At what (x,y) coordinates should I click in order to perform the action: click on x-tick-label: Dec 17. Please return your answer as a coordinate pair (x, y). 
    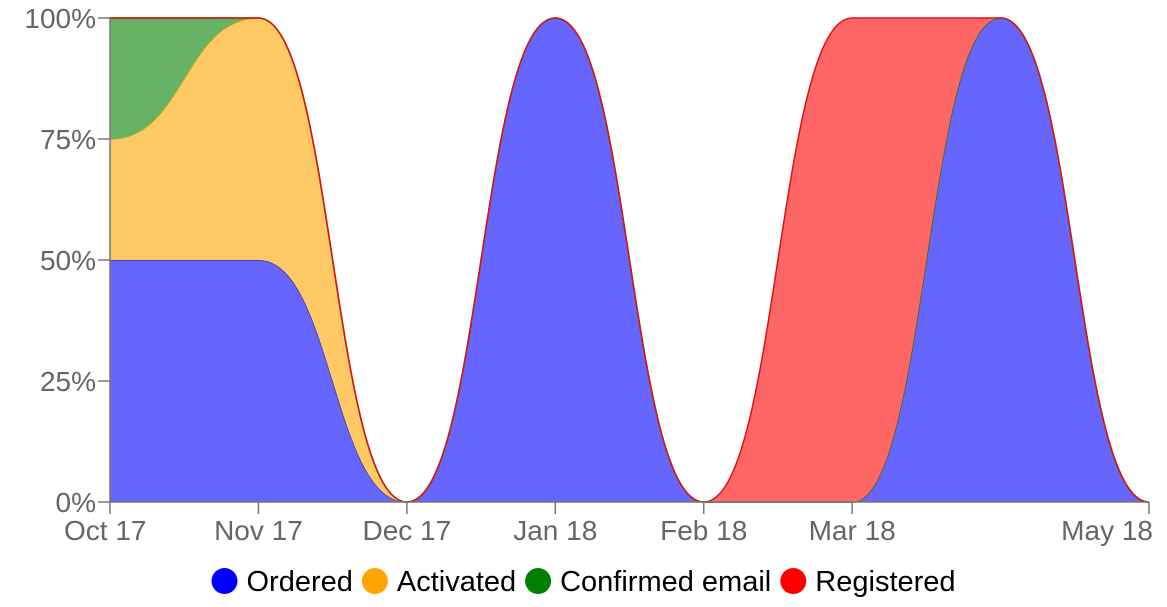
    Looking at the image, I should click on (406, 530).